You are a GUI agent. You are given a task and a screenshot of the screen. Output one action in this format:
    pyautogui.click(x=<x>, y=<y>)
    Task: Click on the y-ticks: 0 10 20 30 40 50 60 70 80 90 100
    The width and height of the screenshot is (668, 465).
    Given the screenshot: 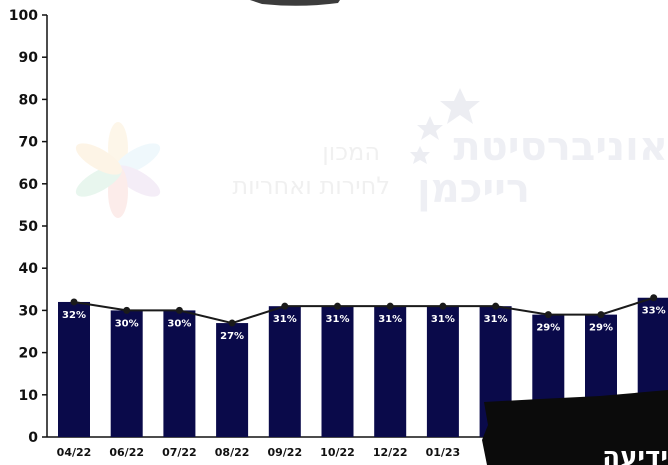 What is the action you would take?
    pyautogui.click(x=28, y=227)
    